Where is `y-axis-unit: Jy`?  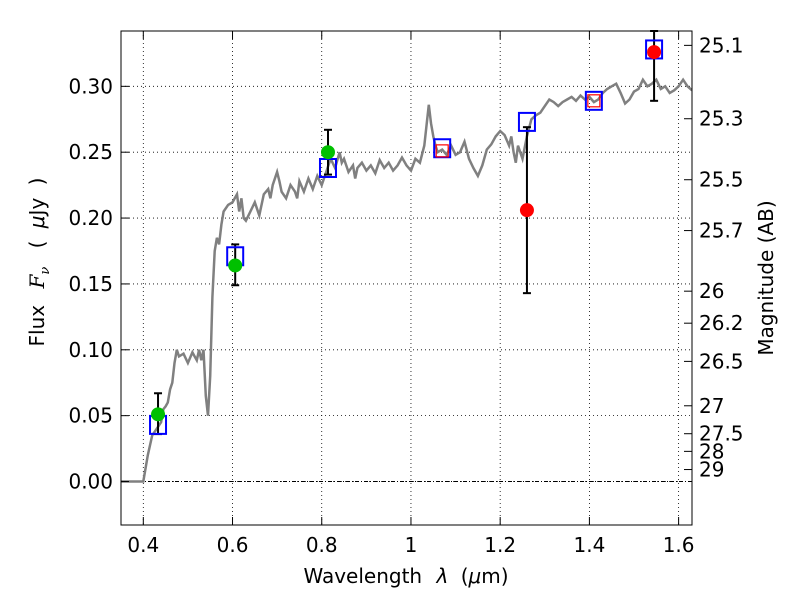 y-axis-unit: Jy is located at coordinates (37, 208).